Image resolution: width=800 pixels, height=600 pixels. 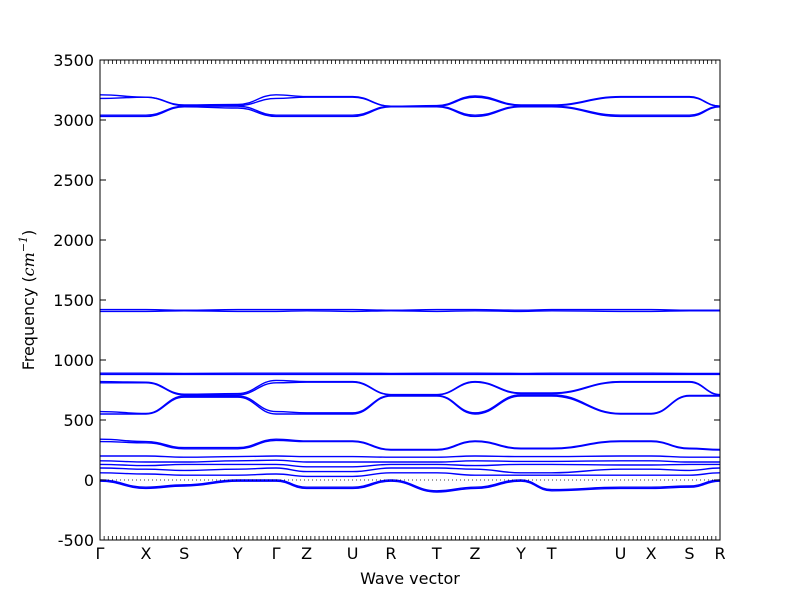 I want to click on y-tick-label: -500, so click(x=76, y=540).